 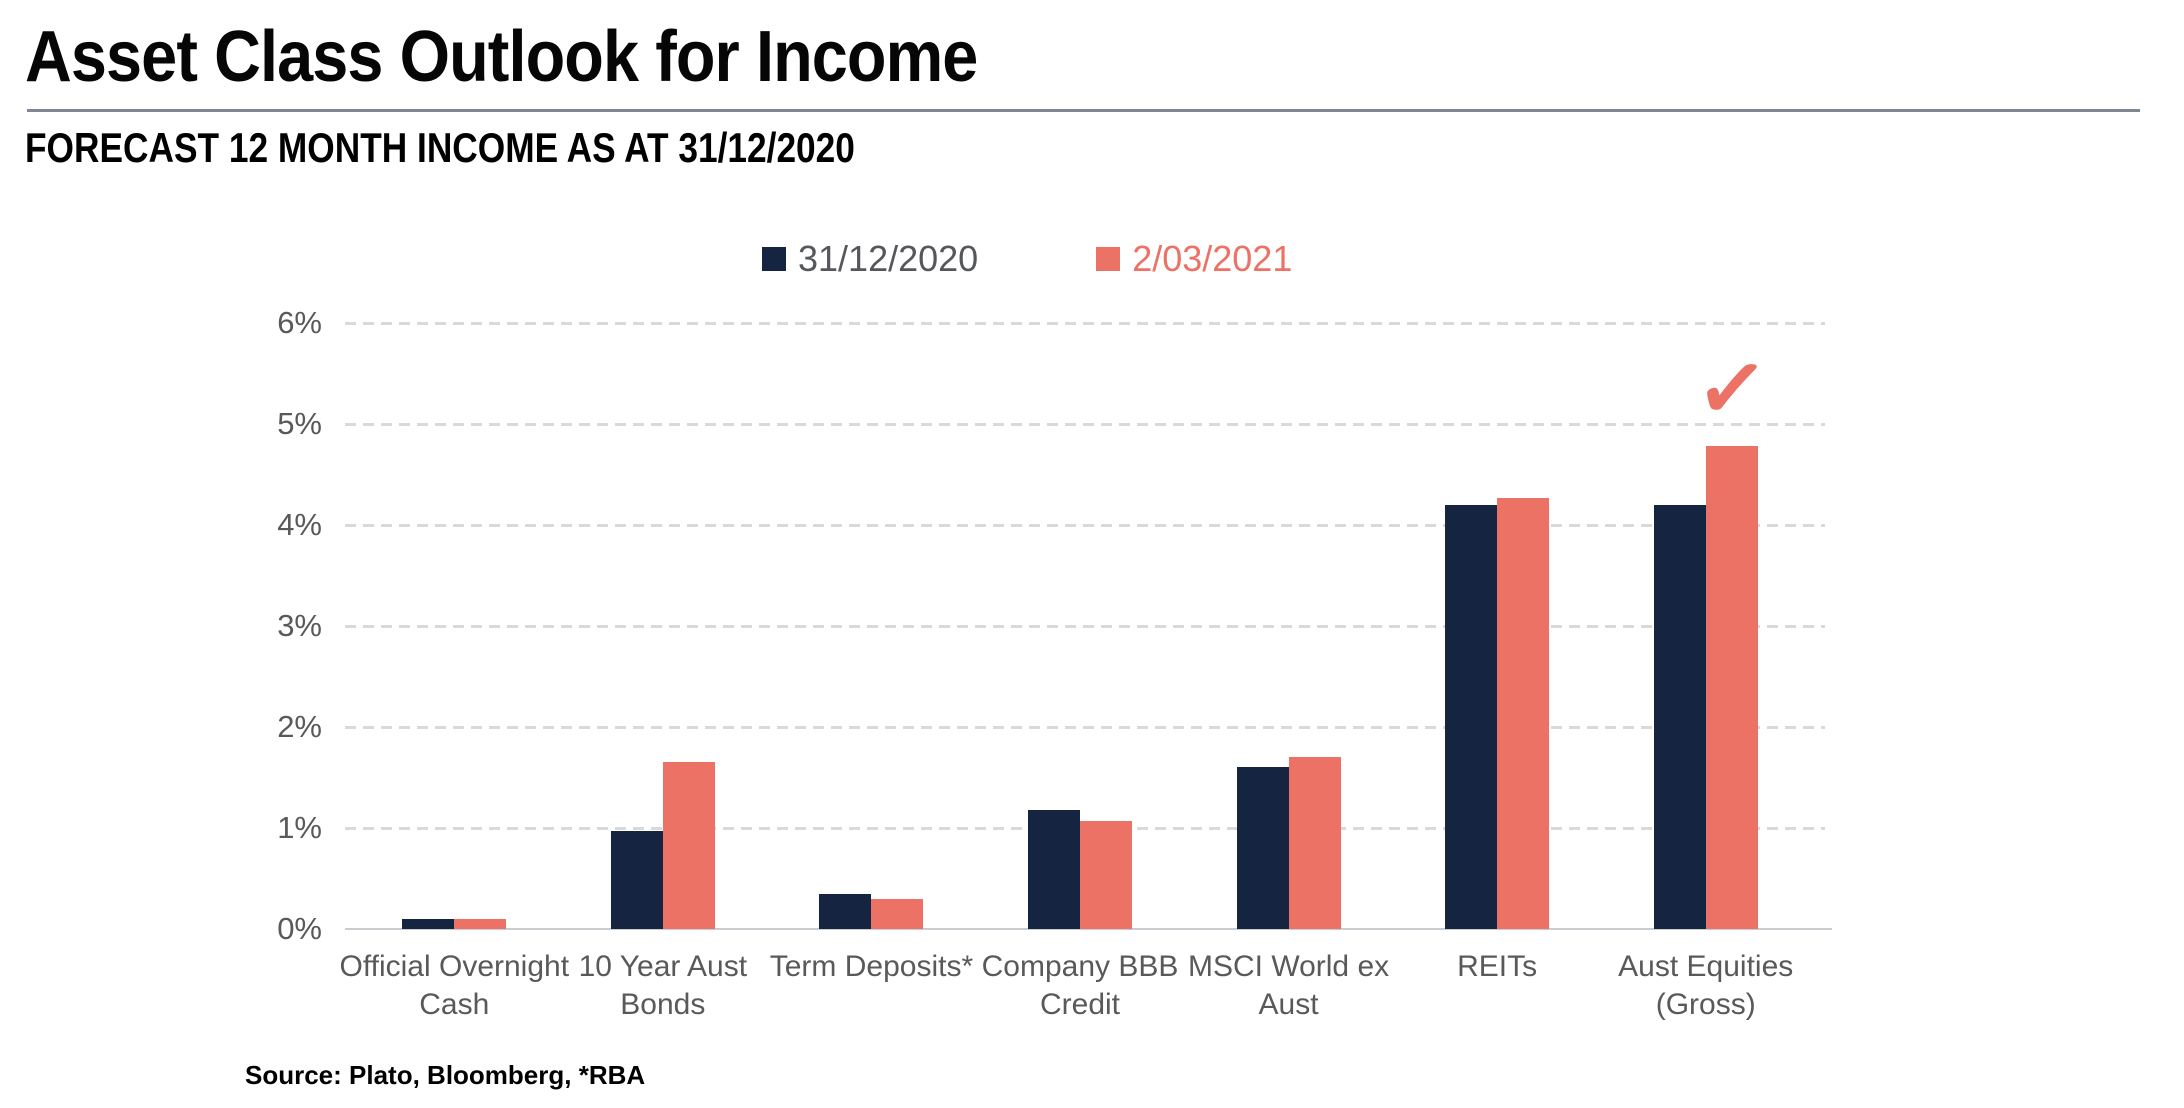 I want to click on title-divider, so click(x=1083, y=110).